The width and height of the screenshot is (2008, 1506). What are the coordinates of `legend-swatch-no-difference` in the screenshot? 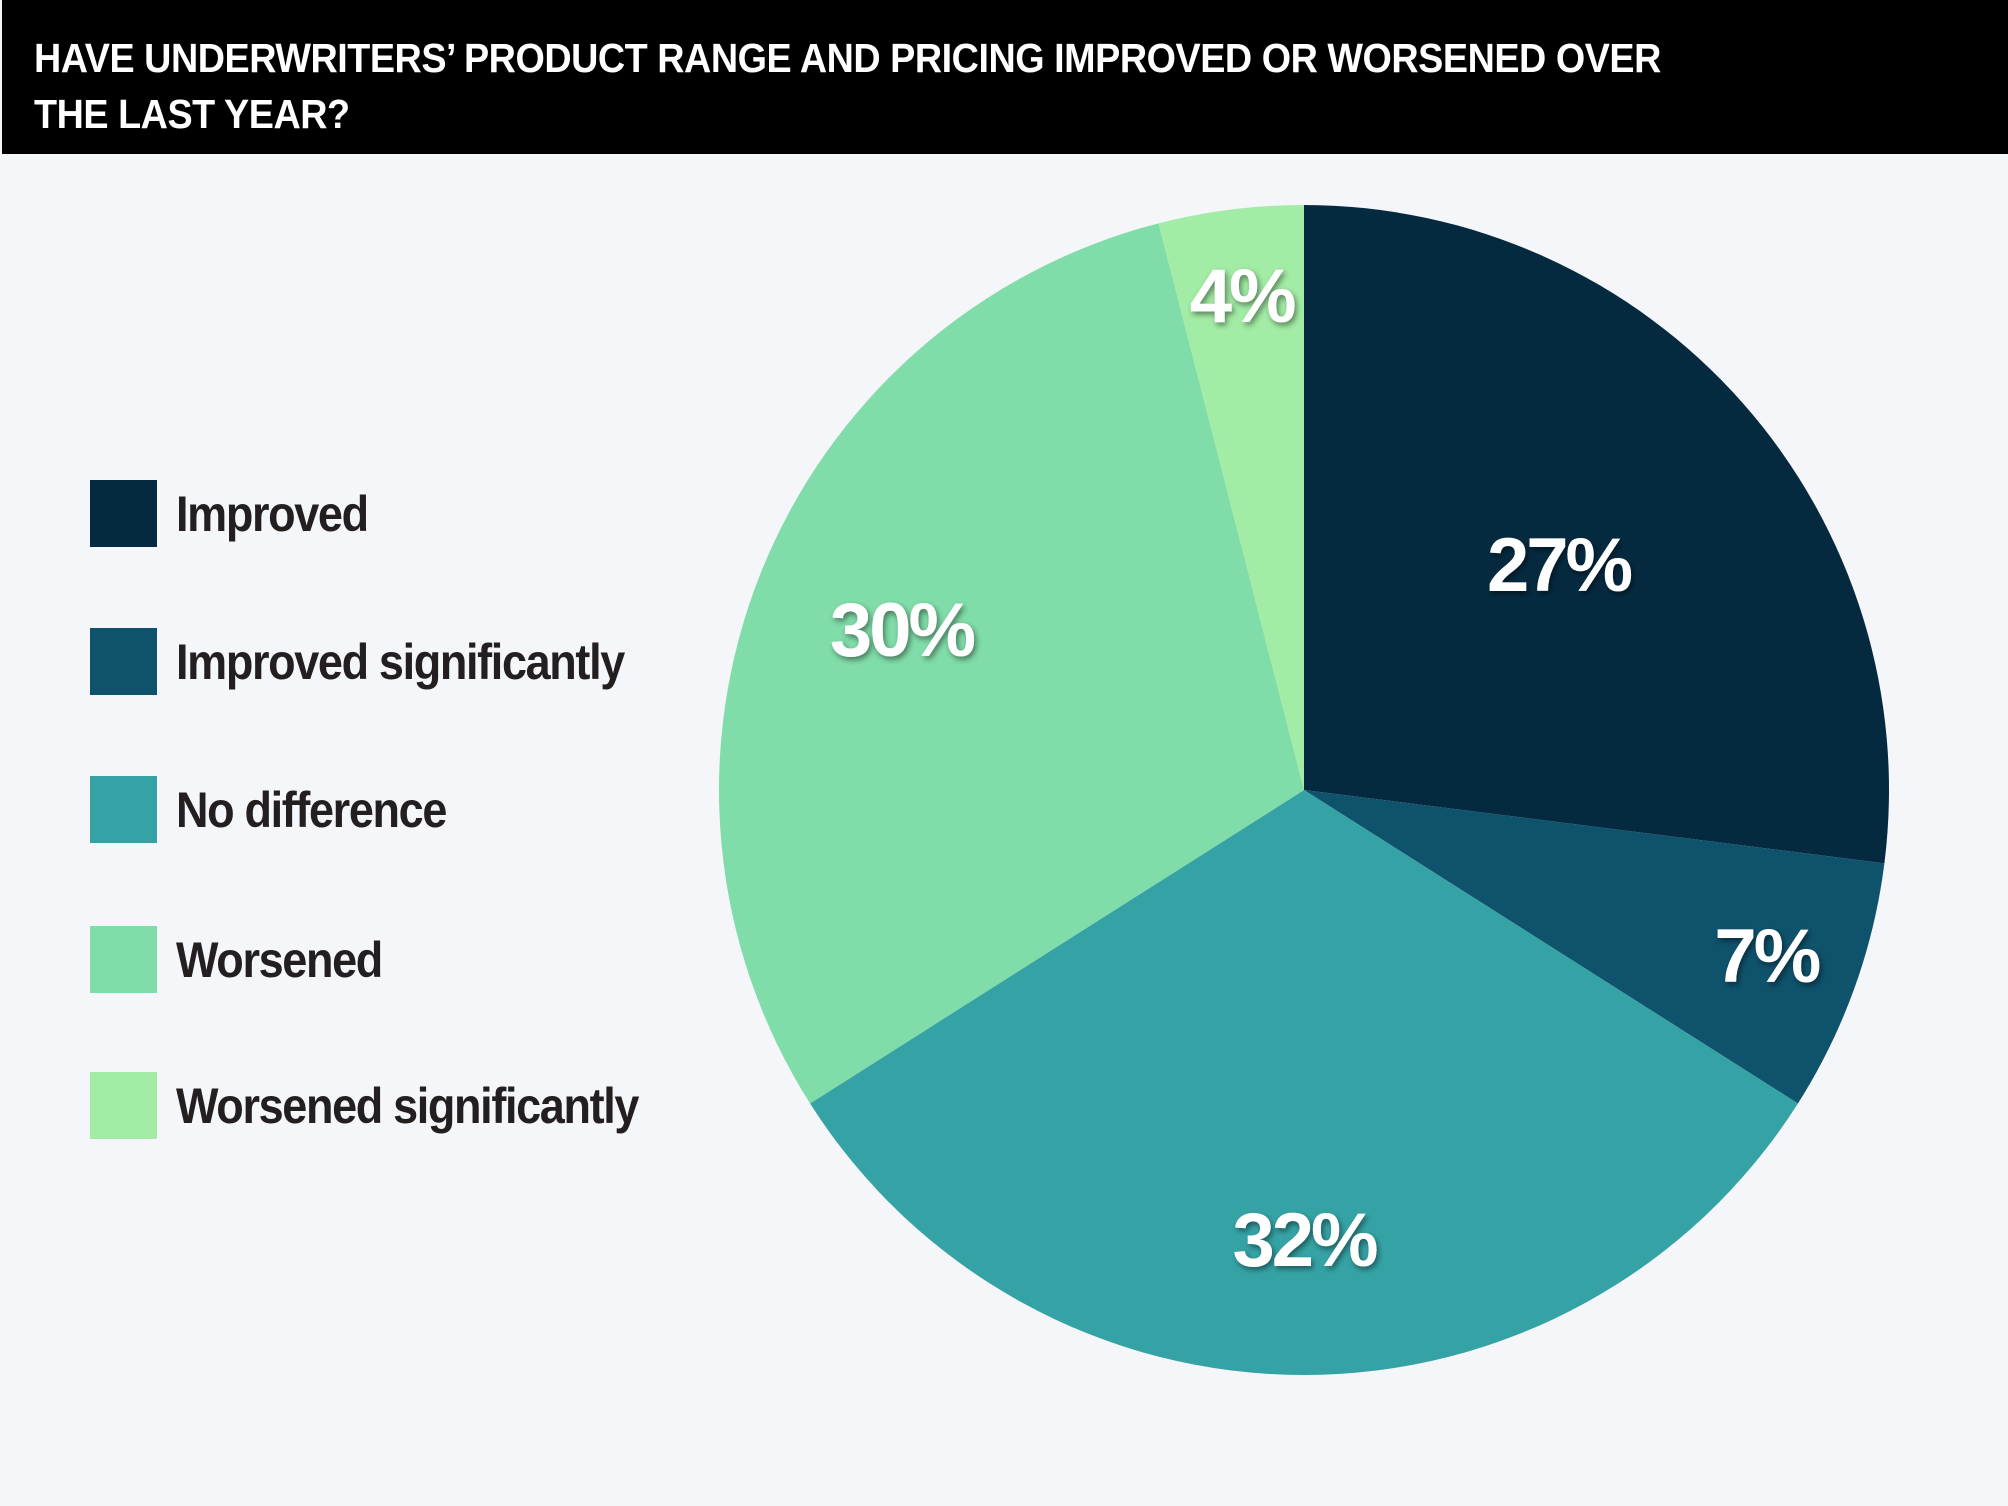 It's located at (123, 809).